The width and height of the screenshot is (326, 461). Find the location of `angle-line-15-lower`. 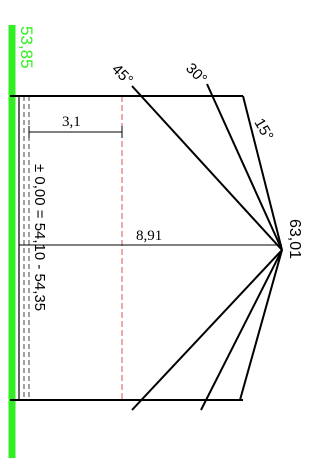

angle-line-15-lower is located at coordinates (261, 325).